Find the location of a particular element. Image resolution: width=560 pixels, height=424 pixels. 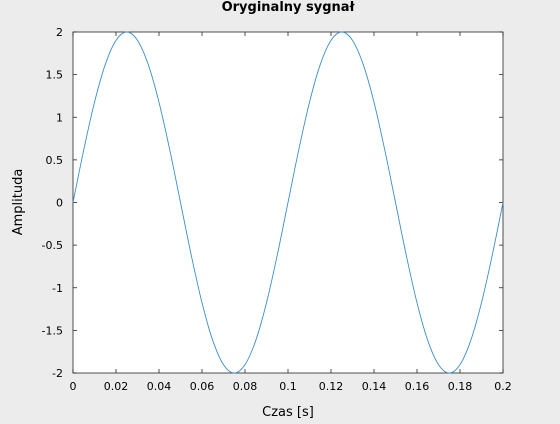

y-tick-label: -1.5 is located at coordinates (52, 330).